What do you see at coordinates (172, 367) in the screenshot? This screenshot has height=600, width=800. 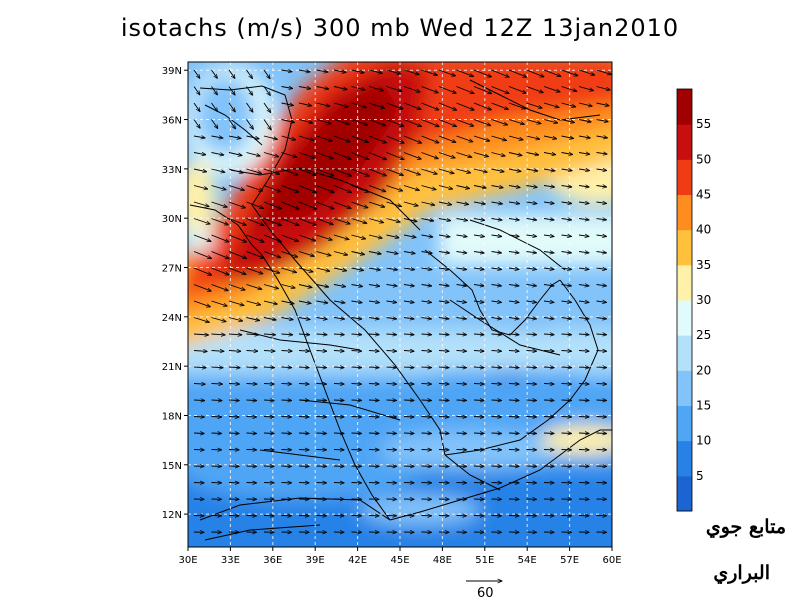 I see `lat-tick-label: 21N` at bounding box center [172, 367].